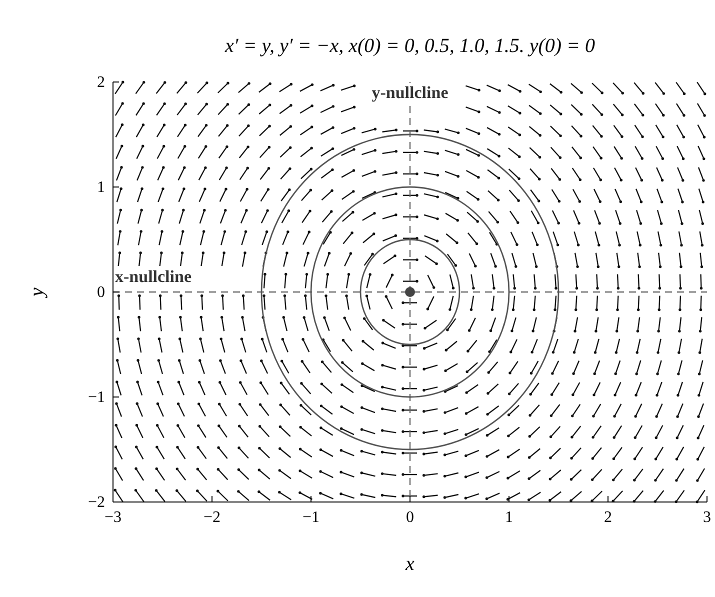 Image resolution: width=715 pixels, height=597 pixels. I want to click on x-tick-label: 3, so click(707, 517).